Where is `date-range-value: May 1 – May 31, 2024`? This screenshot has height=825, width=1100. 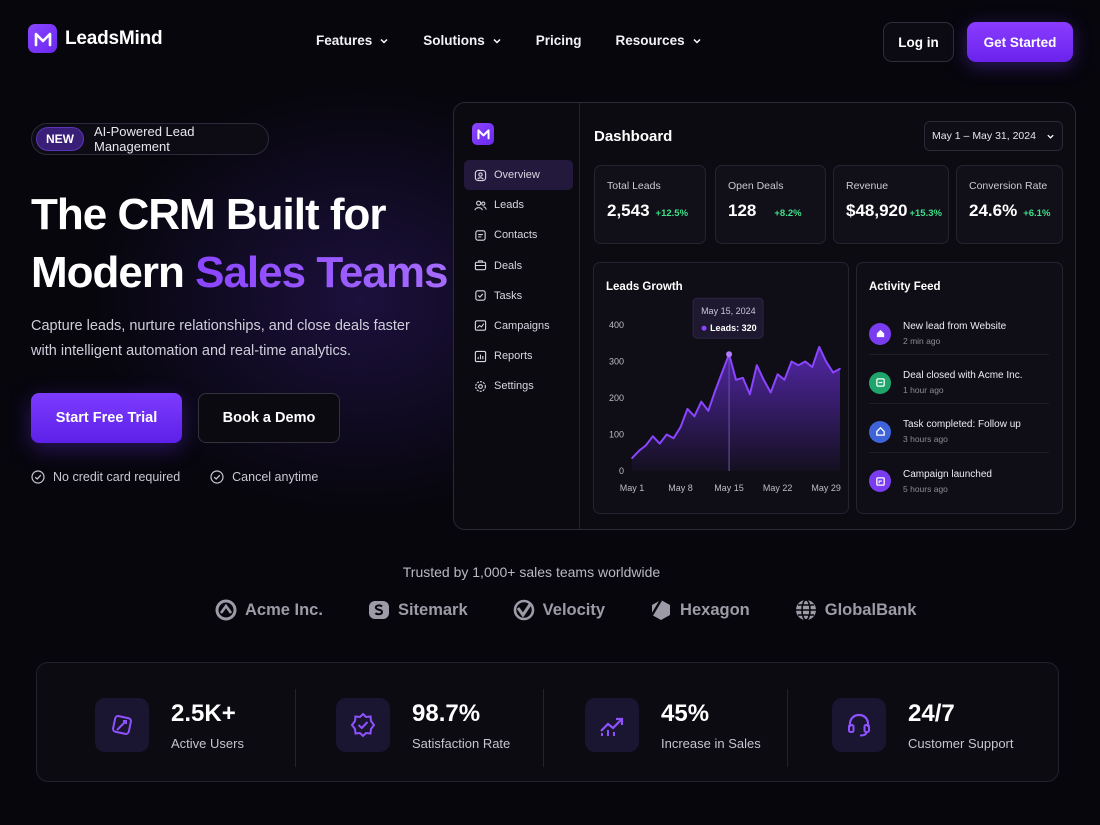
date-range-value: May 1 – May 31, 2024 is located at coordinates (984, 136).